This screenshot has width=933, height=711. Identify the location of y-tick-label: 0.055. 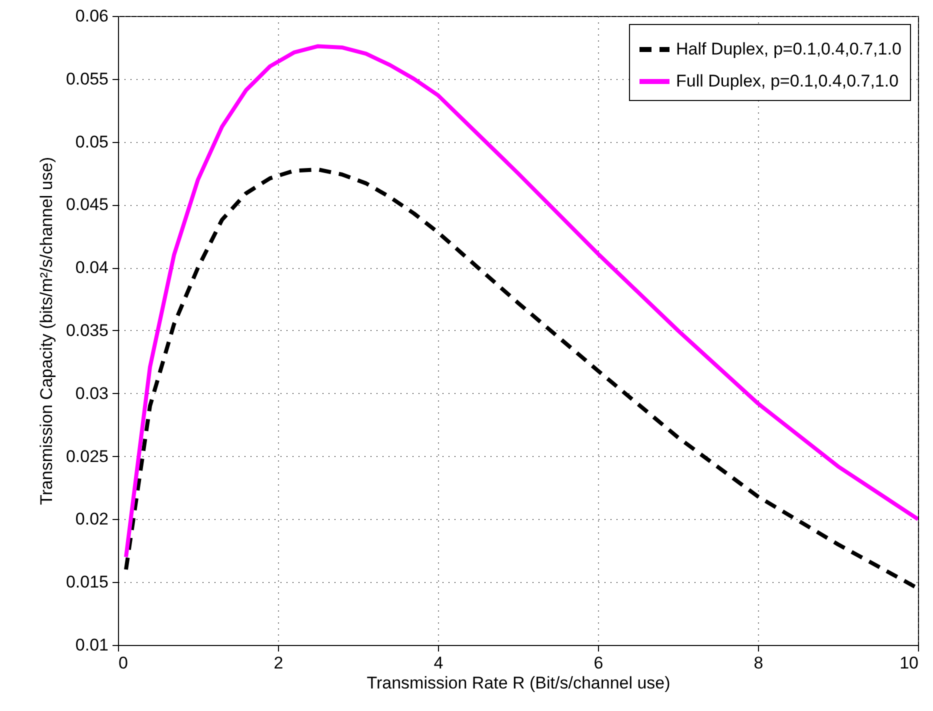
(87, 78).